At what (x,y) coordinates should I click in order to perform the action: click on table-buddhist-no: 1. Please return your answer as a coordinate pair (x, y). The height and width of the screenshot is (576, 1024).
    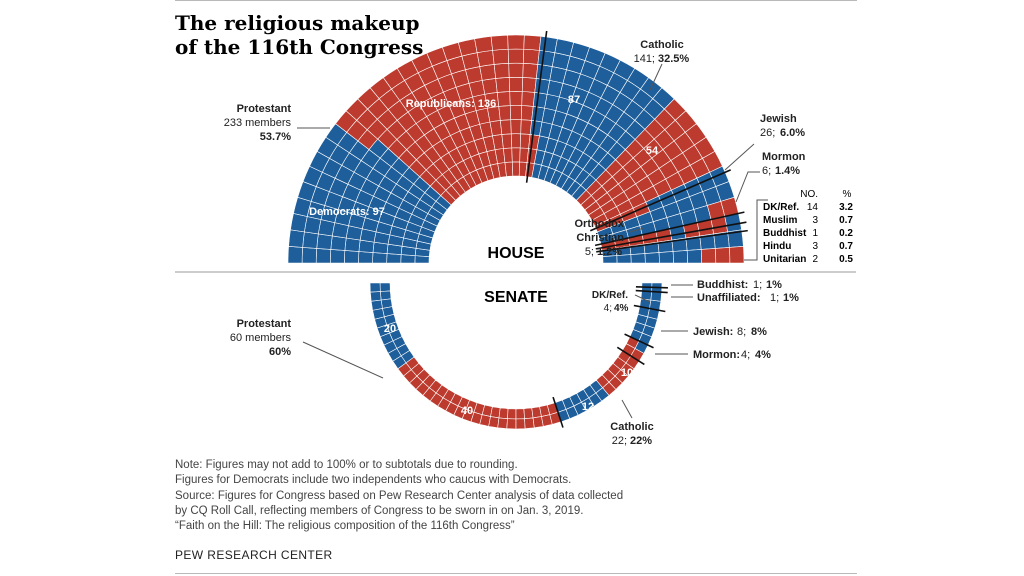
    Looking at the image, I should click on (815, 233).